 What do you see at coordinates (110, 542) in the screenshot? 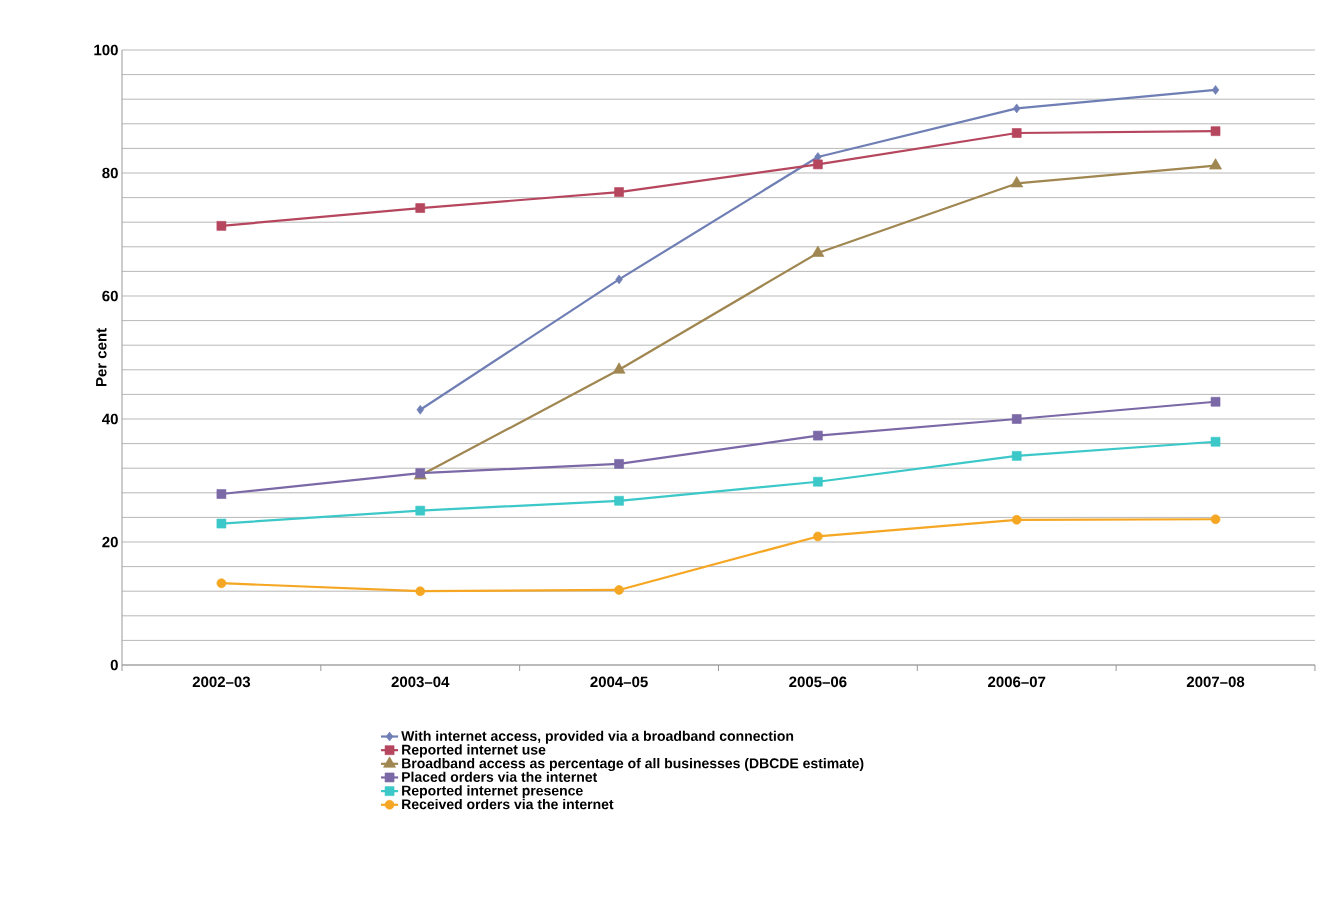
I see `y-tick-label: 20` at bounding box center [110, 542].